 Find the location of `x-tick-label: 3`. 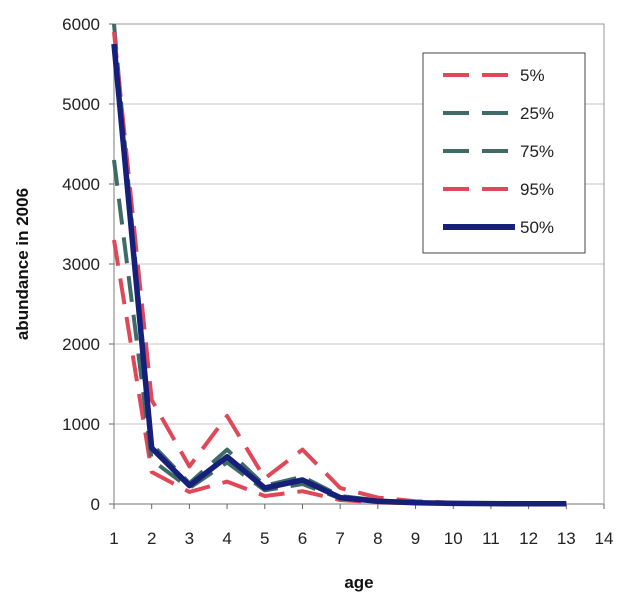

x-tick-label: 3 is located at coordinates (189, 538).